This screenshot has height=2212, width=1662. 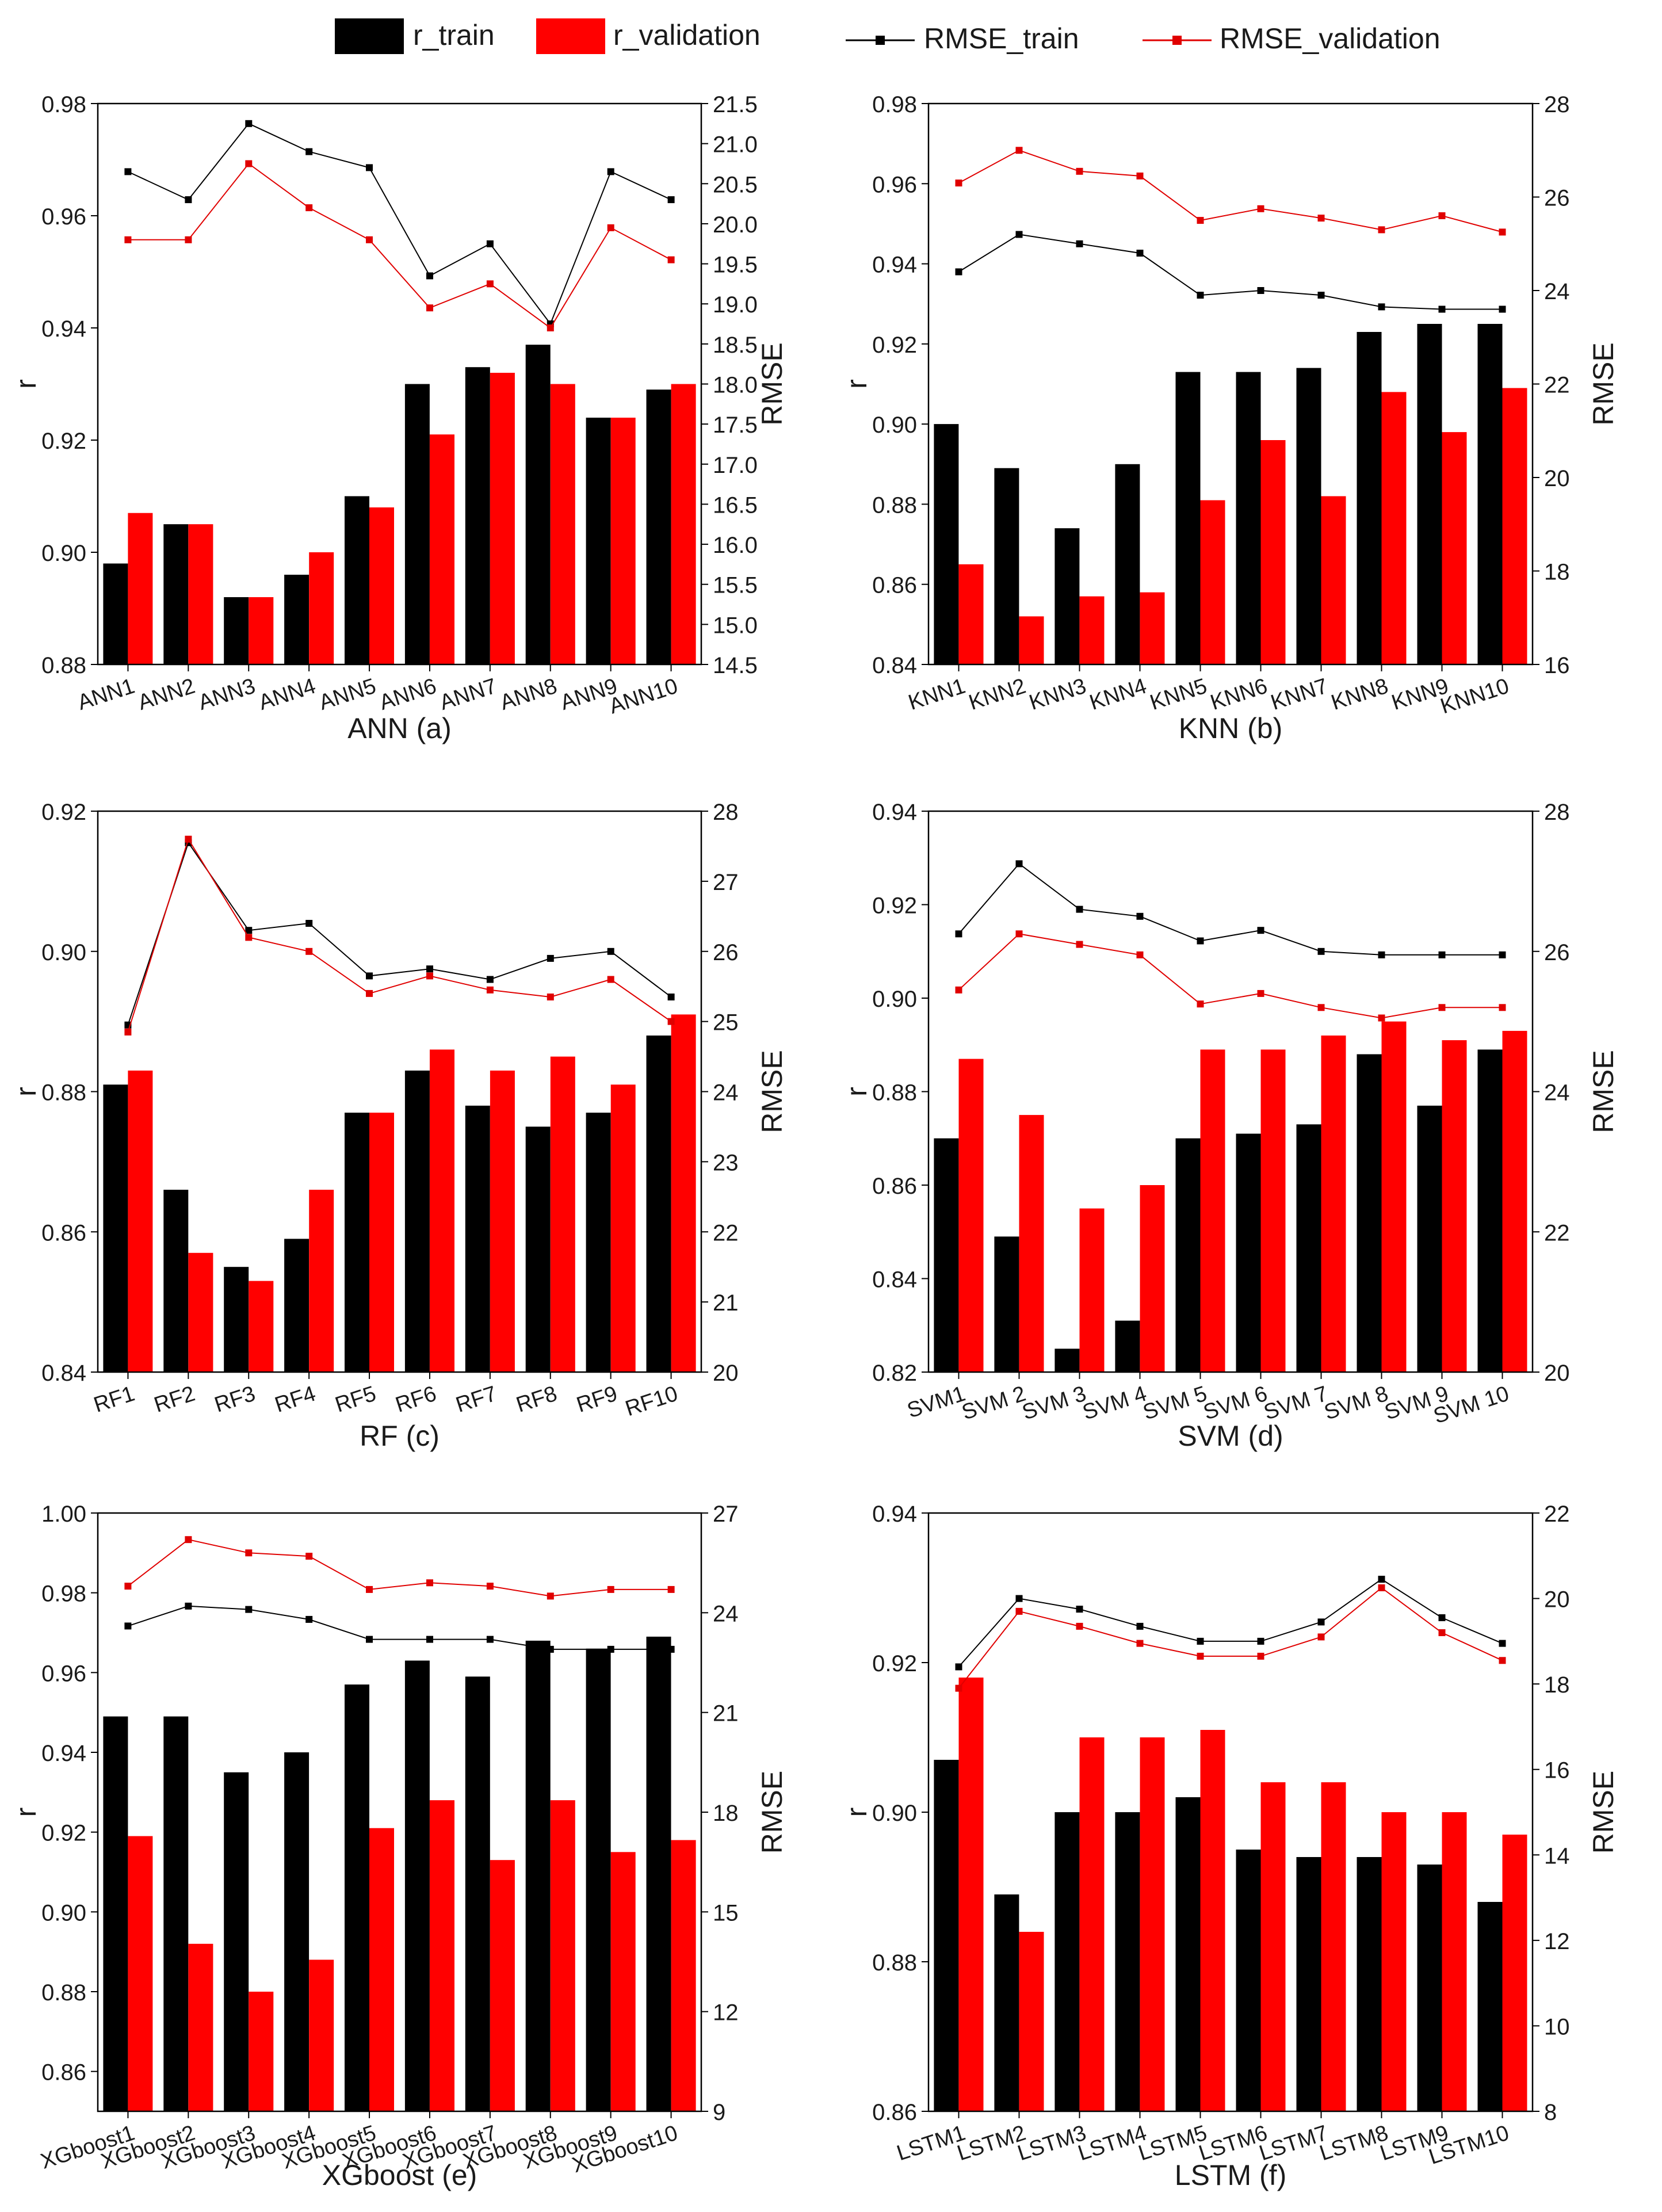 I want to click on point-rmse-validation-ann8, so click(x=550, y=327).